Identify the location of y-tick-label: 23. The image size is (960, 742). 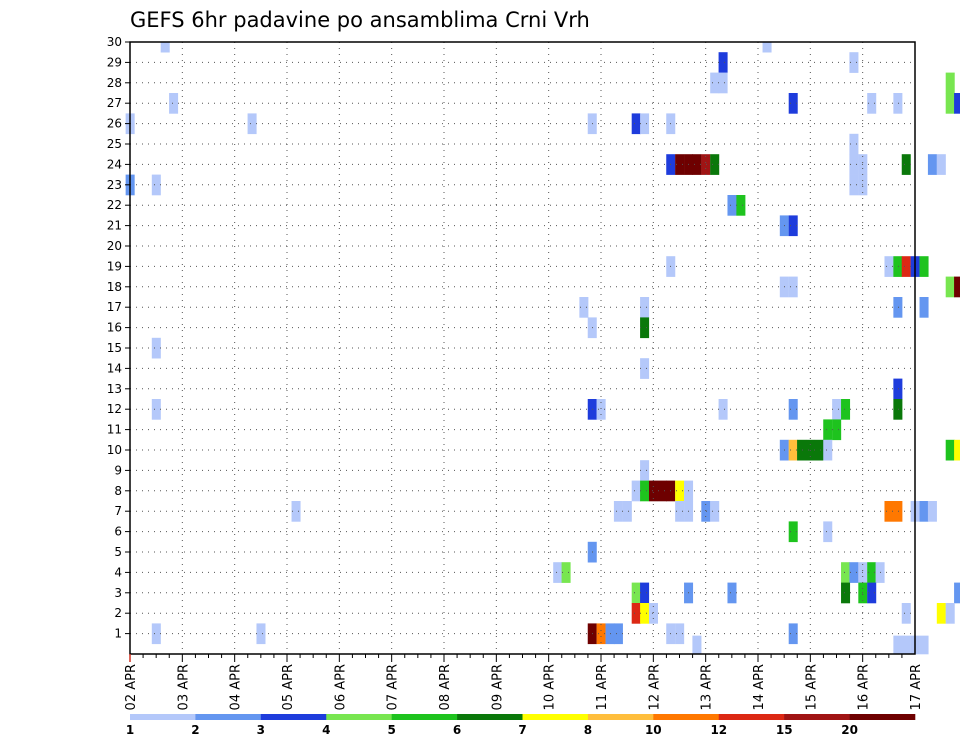
(114, 185).